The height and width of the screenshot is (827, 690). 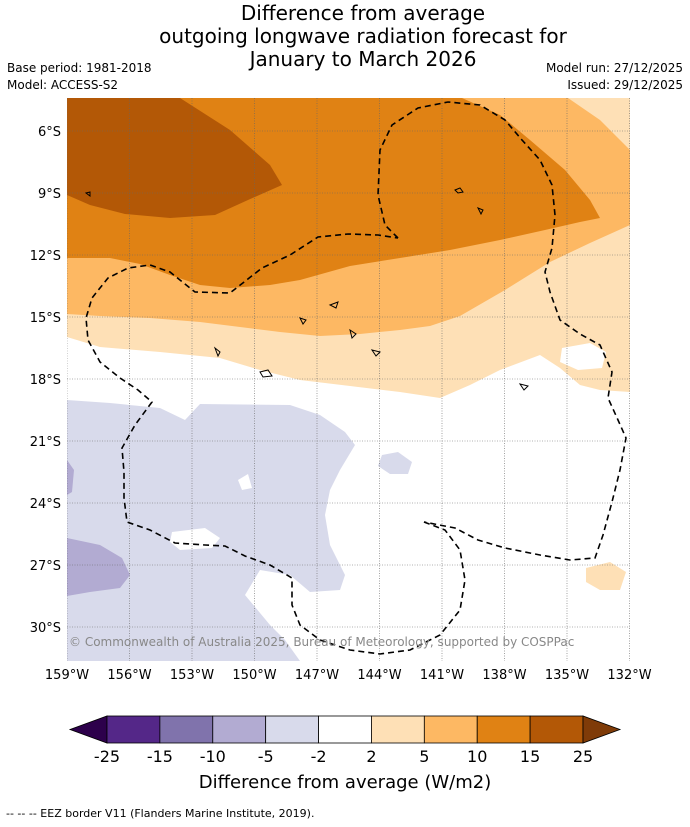 What do you see at coordinates (70, 477) in the screenshot?
I see `negative-anomaly-medium-edge` at bounding box center [70, 477].